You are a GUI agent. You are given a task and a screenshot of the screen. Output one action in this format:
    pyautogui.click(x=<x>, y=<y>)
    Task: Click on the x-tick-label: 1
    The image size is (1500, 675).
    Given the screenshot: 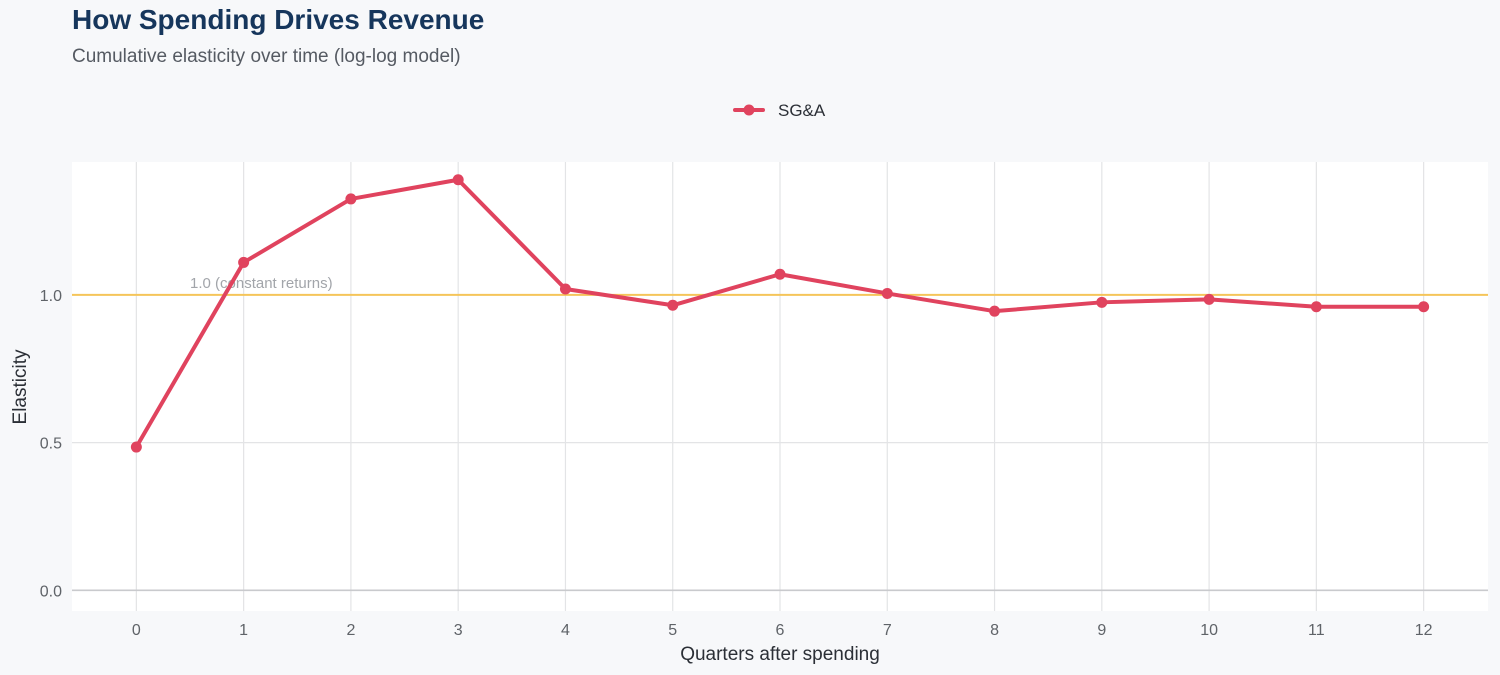 What is the action you would take?
    pyautogui.click(x=243, y=630)
    